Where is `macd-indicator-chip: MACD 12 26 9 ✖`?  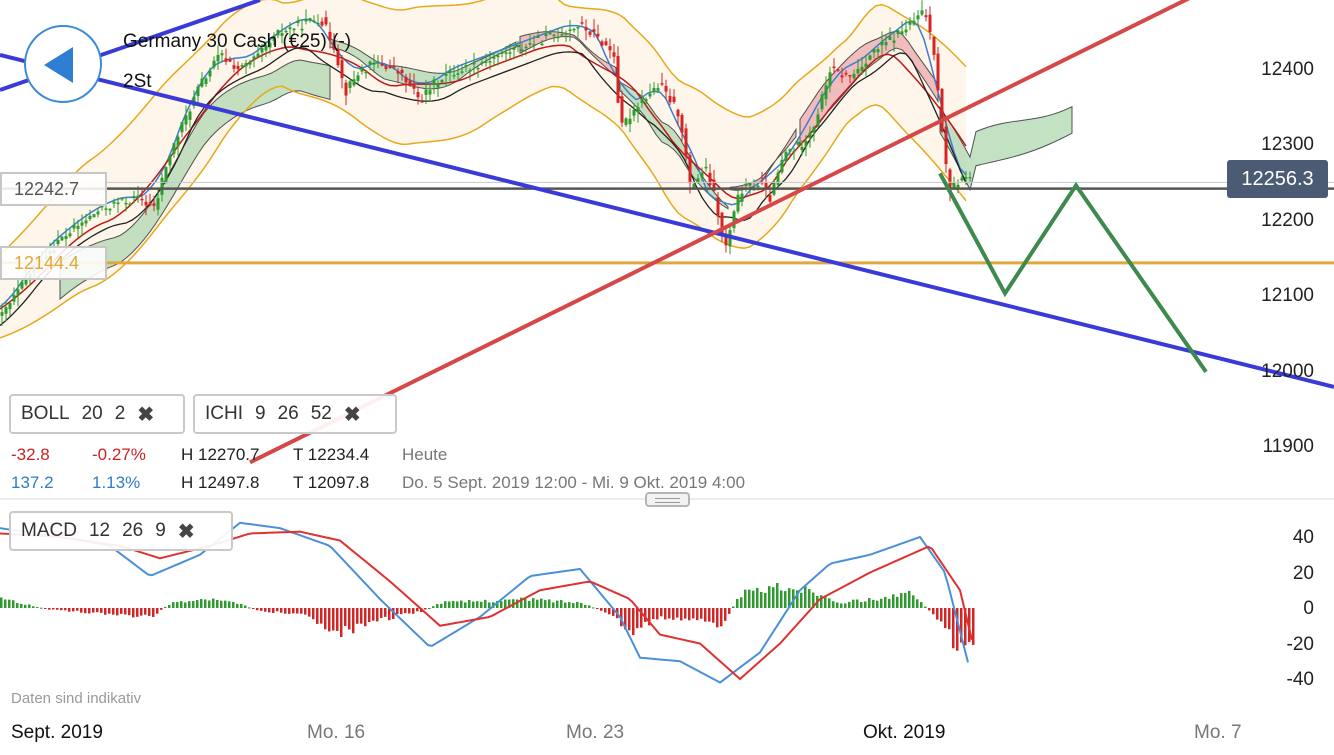
macd-indicator-chip: MACD 12 26 9 ✖ is located at coordinates (121, 531).